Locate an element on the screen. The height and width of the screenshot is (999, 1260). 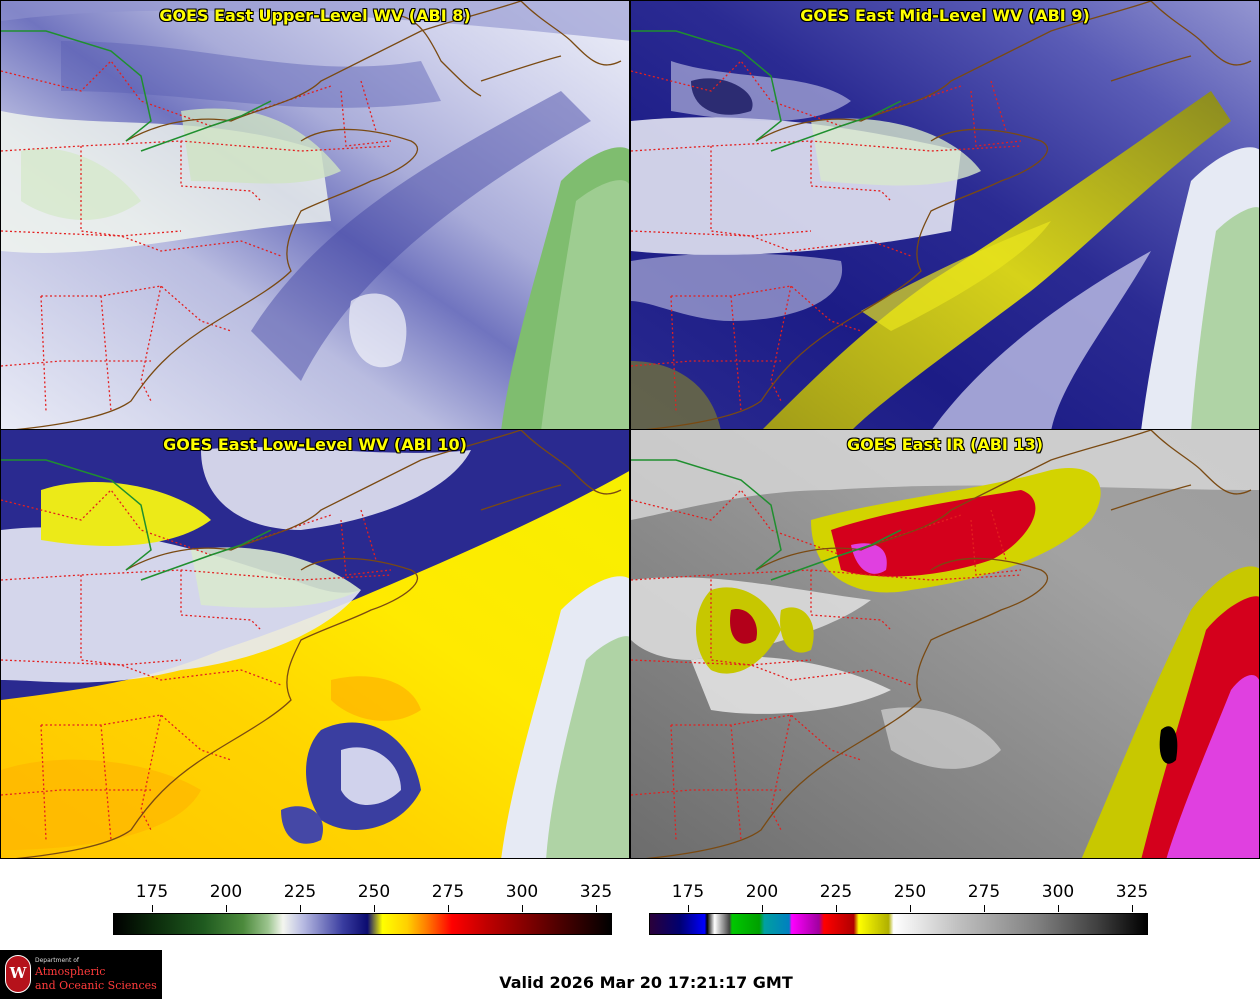
panel-title: GOES East IR (ABI 13) is located at coordinates (945, 444).